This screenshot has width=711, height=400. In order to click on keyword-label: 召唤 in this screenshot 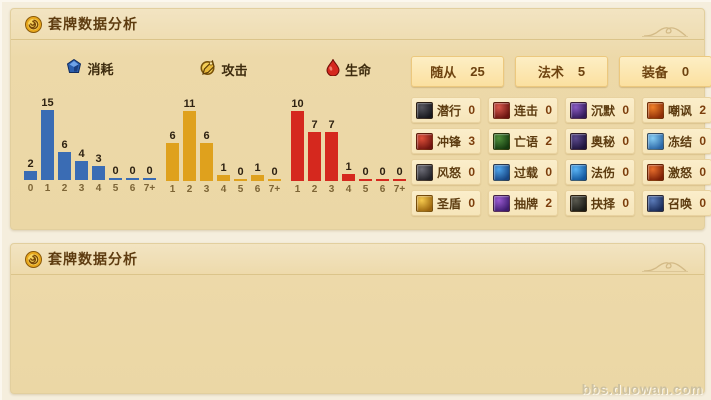, I will do `click(680, 203)`.